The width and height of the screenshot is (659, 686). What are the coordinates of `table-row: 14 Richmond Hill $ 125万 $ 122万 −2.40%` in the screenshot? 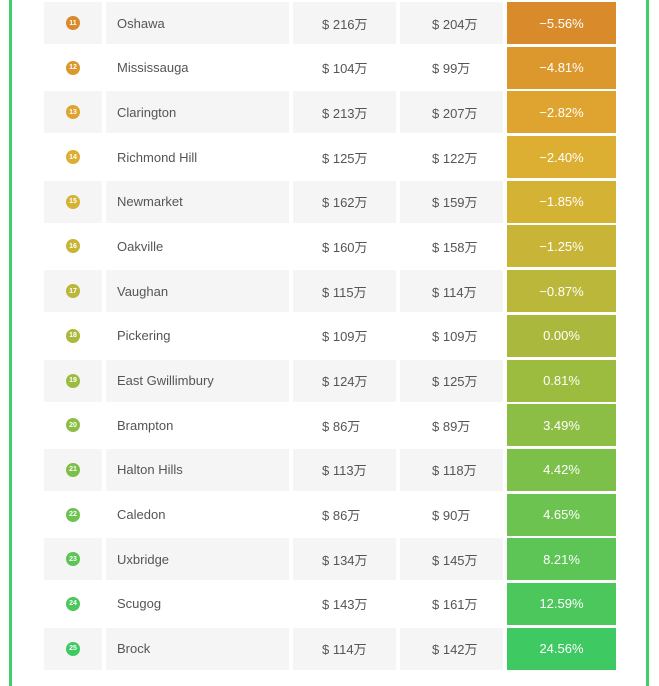 It's located at (331, 157).